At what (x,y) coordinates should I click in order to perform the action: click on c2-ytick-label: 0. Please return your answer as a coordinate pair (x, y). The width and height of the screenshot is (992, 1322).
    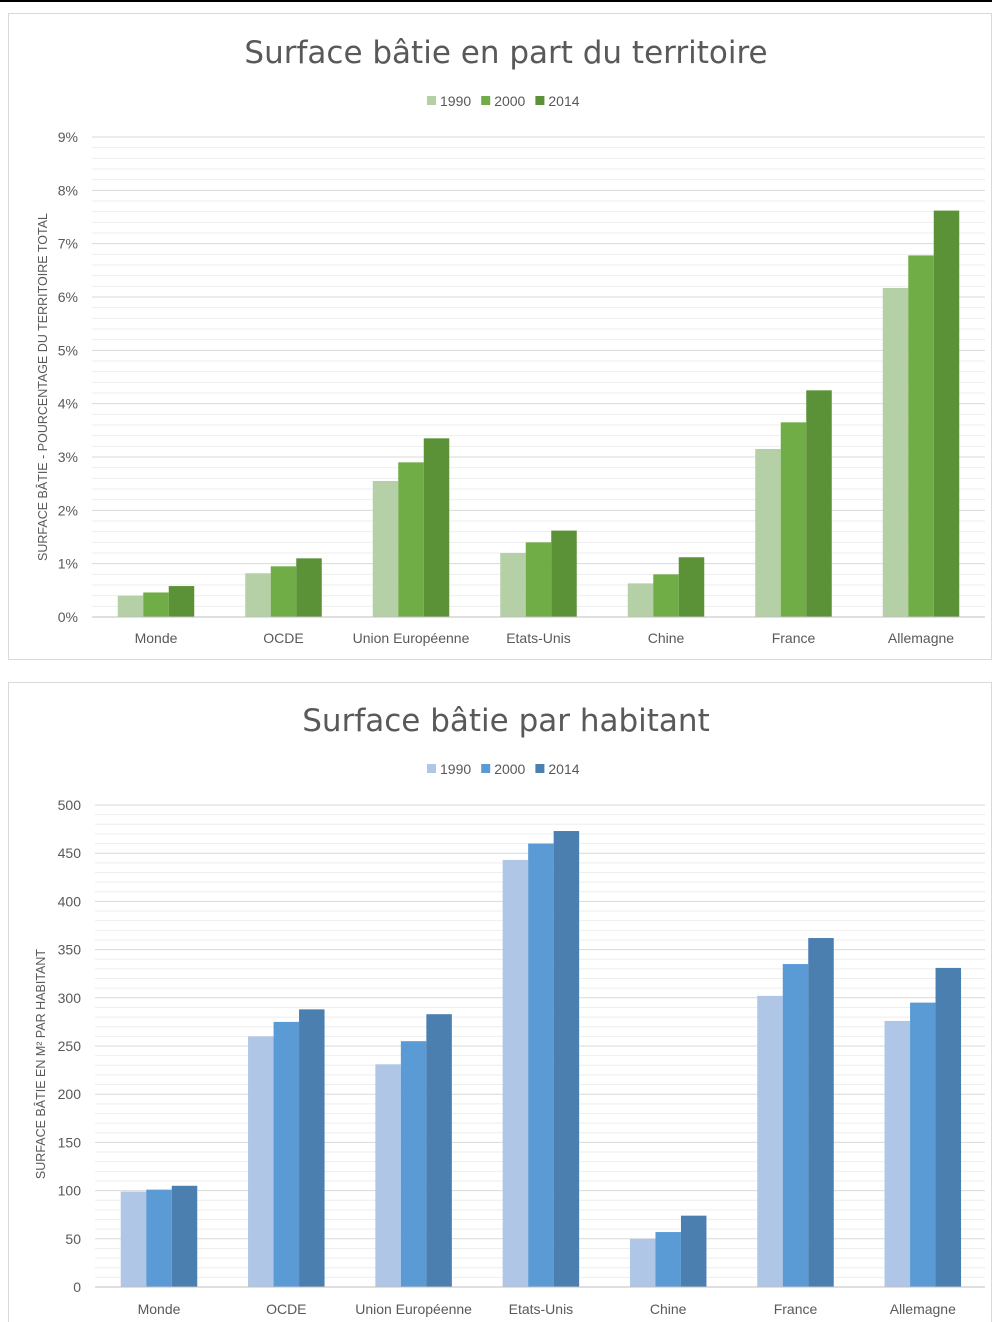
    Looking at the image, I should click on (77, 1287).